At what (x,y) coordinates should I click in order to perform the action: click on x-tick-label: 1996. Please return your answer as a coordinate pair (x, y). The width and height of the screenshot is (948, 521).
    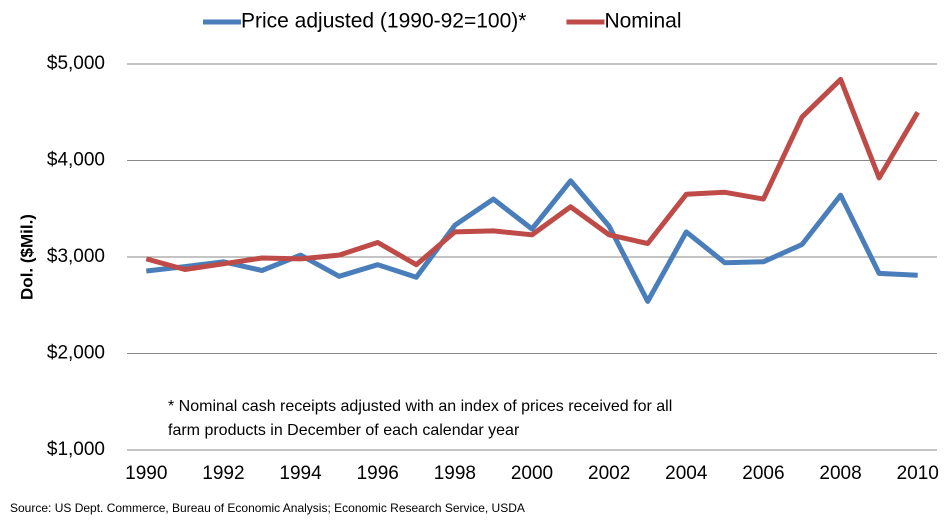
    Looking at the image, I should click on (378, 473).